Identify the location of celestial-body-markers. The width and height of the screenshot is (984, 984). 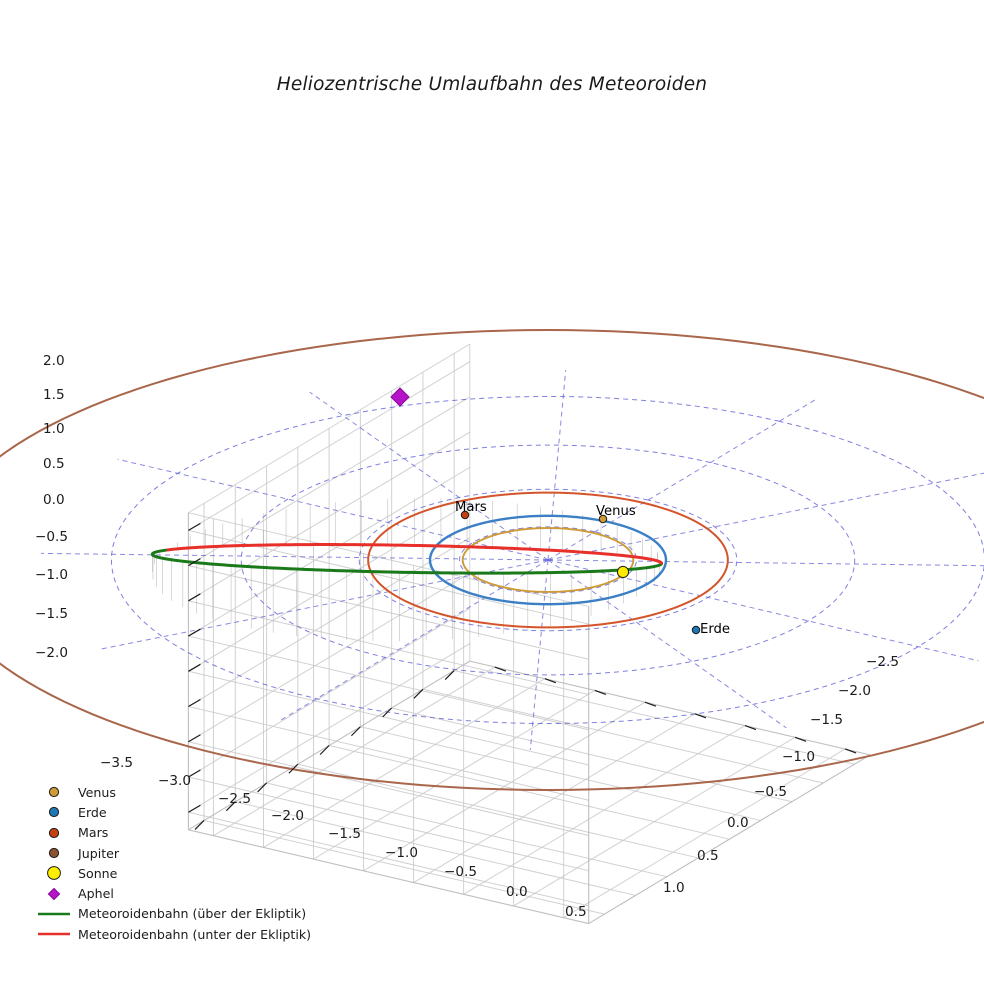
(545, 511).